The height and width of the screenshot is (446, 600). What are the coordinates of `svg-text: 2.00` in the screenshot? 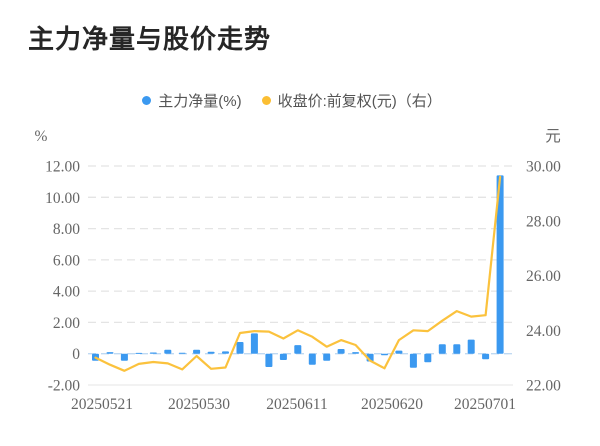 It's located at (66, 323).